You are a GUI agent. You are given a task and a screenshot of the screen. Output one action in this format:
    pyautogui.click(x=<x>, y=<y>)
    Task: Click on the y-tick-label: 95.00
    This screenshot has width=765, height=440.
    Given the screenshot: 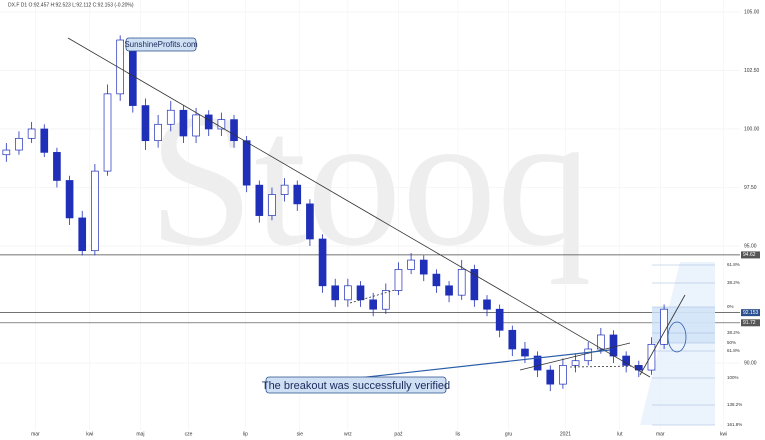 What is the action you would take?
    pyautogui.click(x=750, y=246)
    